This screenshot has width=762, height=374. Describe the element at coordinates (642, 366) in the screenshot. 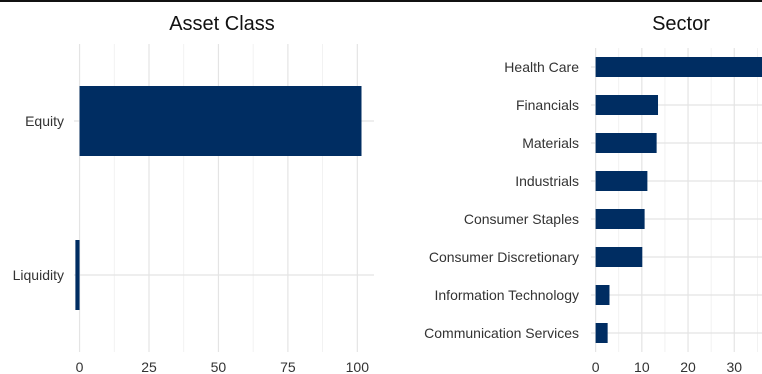

I see `x-tick-label: 10` at that location.